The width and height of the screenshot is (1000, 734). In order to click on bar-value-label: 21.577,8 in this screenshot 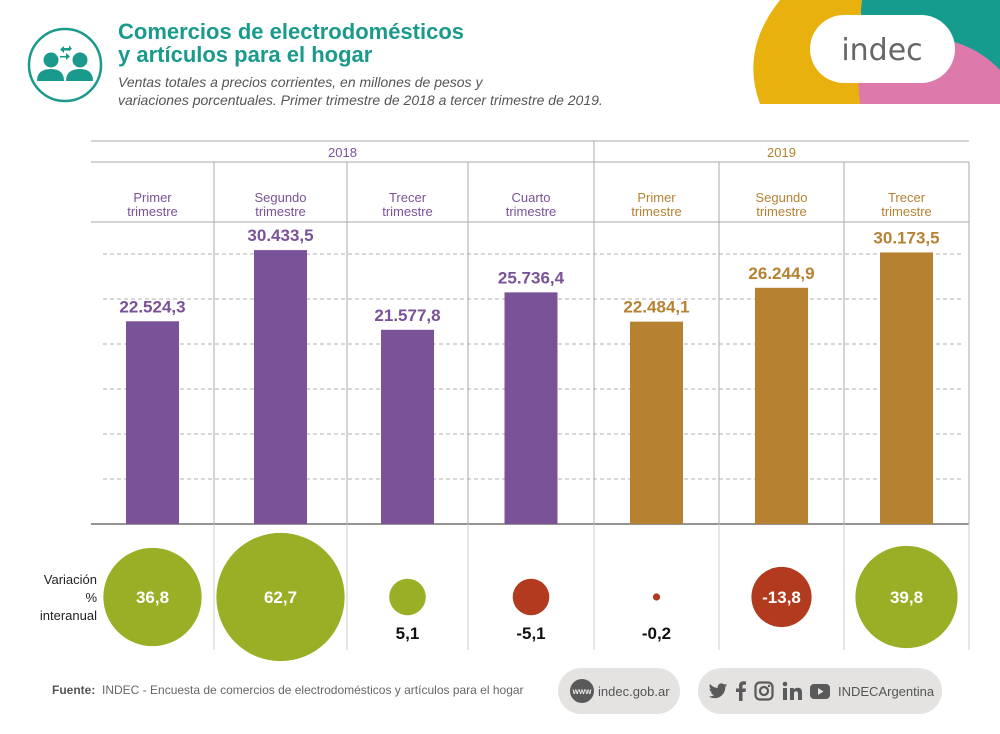, I will do `click(407, 315)`.